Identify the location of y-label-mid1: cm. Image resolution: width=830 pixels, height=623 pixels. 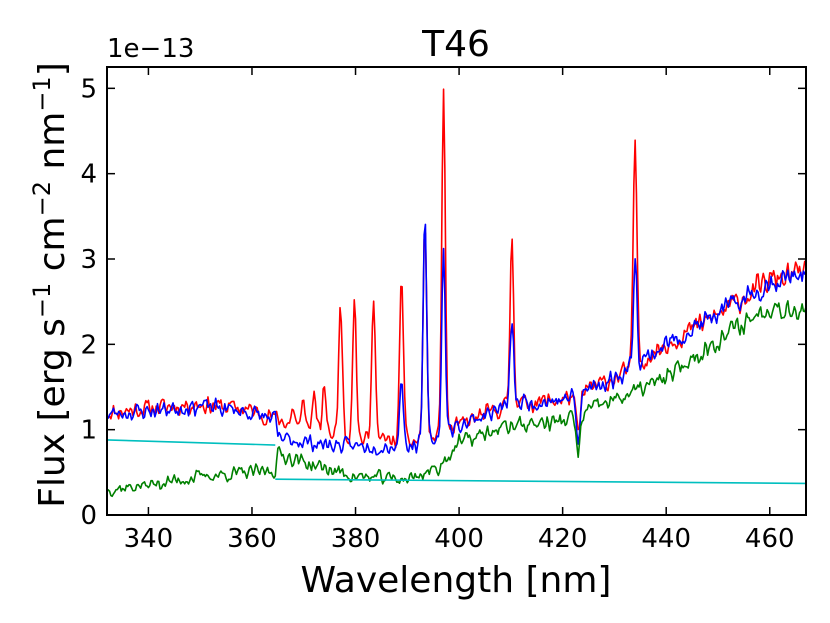
(52, 249).